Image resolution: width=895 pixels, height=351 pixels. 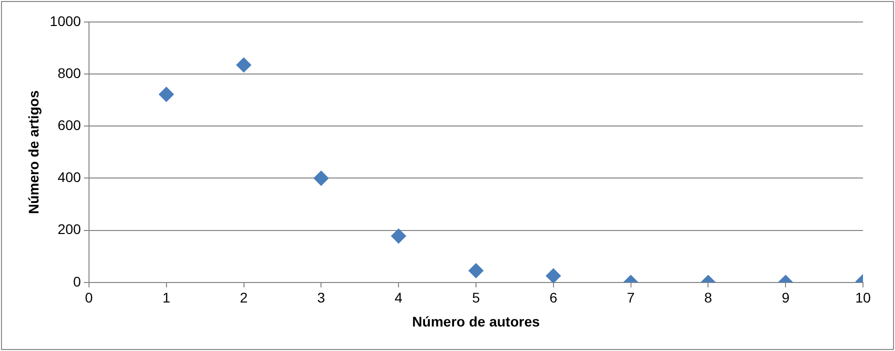 What do you see at coordinates (244, 298) in the screenshot?
I see `x-tick-label: 2` at bounding box center [244, 298].